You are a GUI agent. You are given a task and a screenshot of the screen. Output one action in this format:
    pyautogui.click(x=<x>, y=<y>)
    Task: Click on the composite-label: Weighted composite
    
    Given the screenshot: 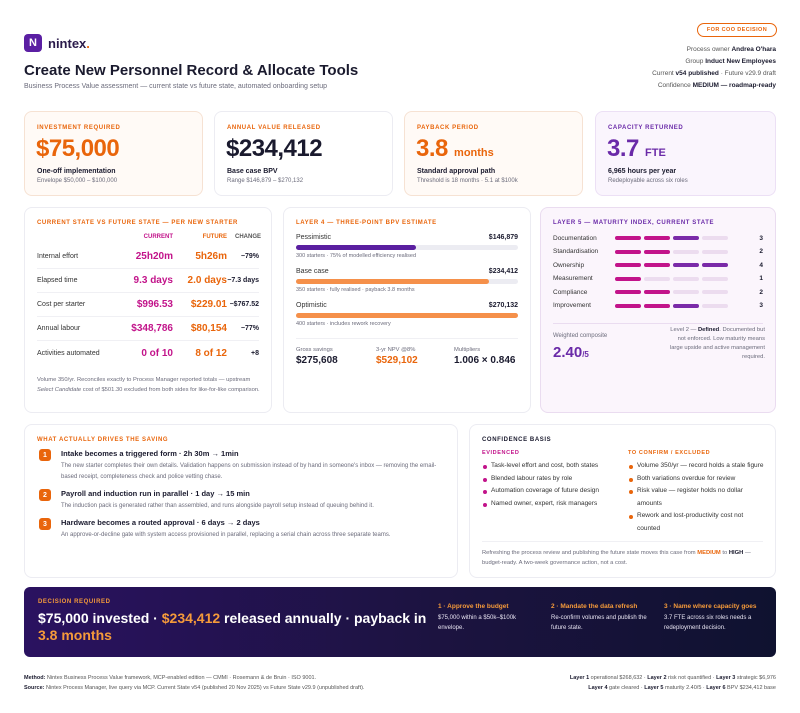 What is the action you would take?
    pyautogui.click(x=580, y=336)
    